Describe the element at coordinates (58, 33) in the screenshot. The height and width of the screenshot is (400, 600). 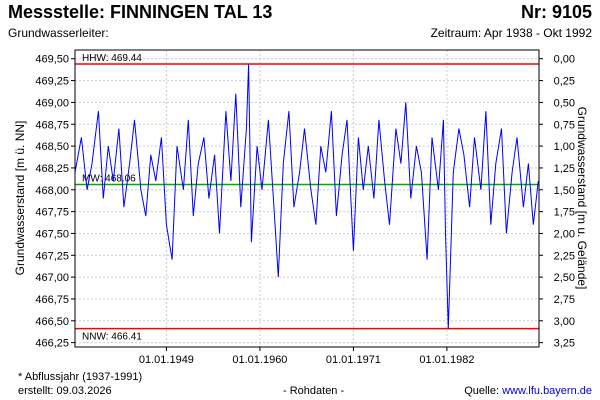
I see `aquifer-label: Grundwasserleiter:` at that location.